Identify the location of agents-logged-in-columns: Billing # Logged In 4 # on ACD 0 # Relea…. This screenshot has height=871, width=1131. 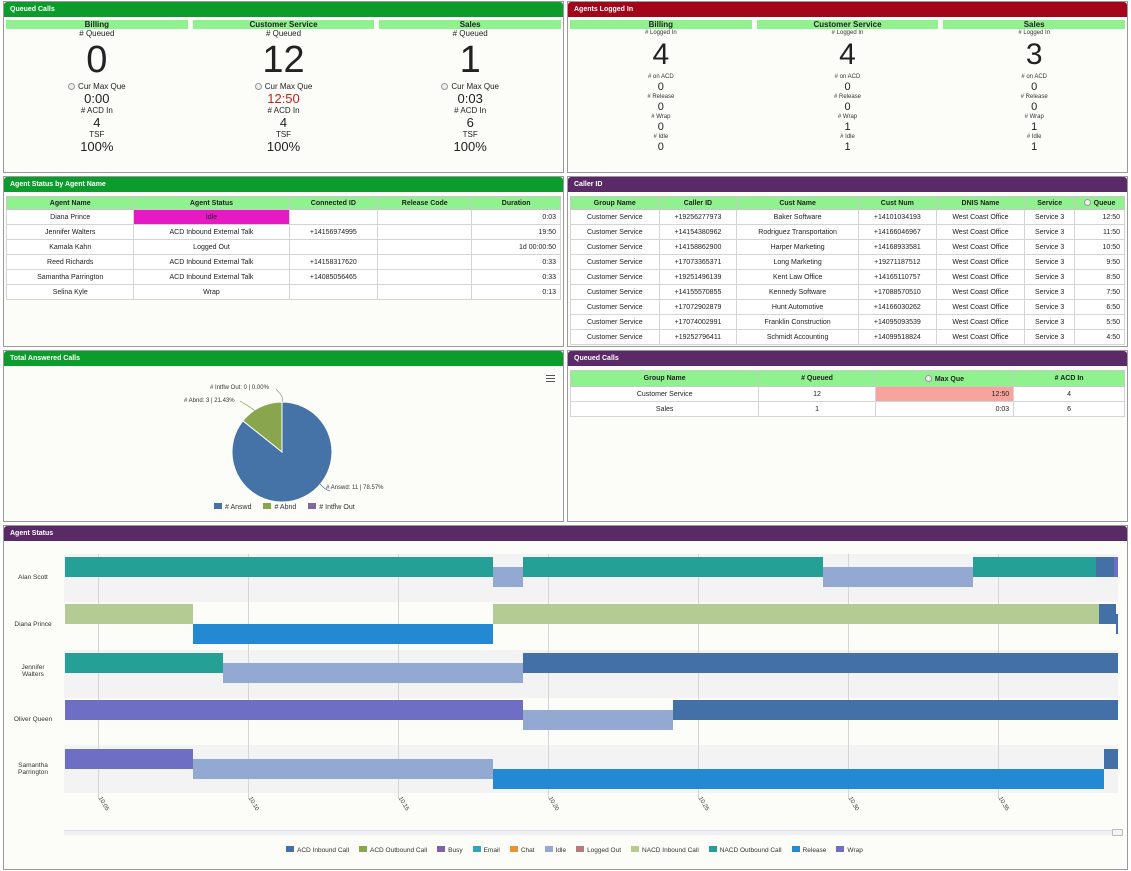
(847, 85).